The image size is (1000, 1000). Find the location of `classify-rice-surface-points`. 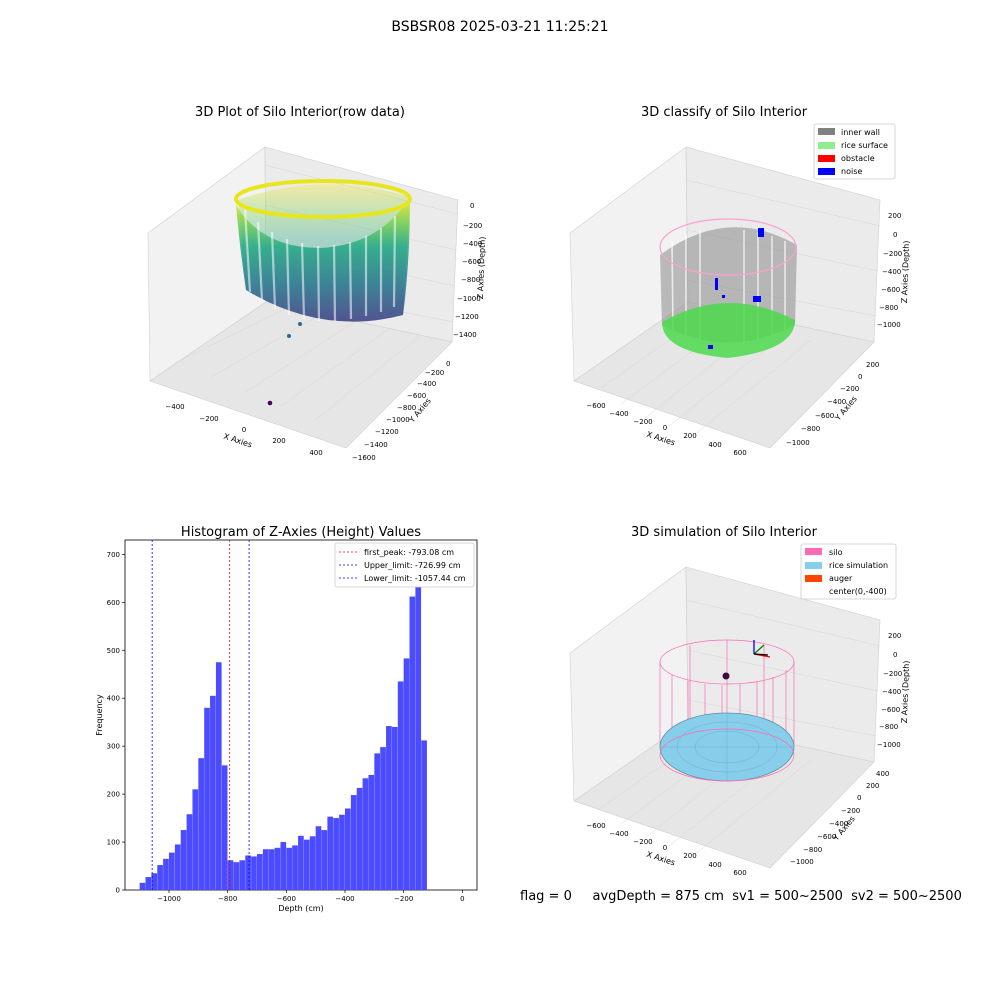

classify-rice-surface-points is located at coordinates (728, 330).